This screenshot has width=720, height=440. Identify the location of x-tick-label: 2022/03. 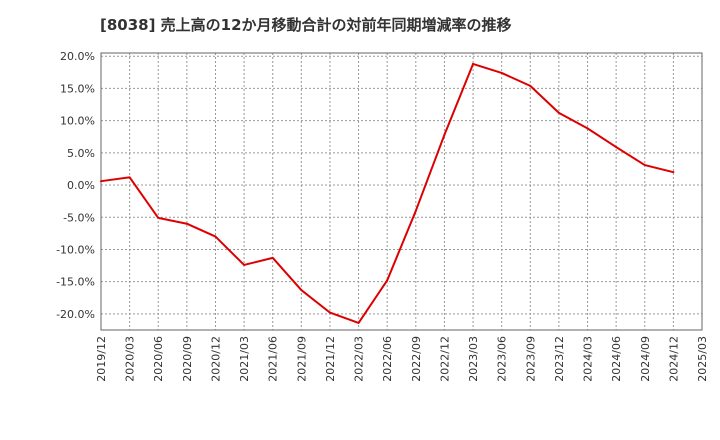
(359, 359).